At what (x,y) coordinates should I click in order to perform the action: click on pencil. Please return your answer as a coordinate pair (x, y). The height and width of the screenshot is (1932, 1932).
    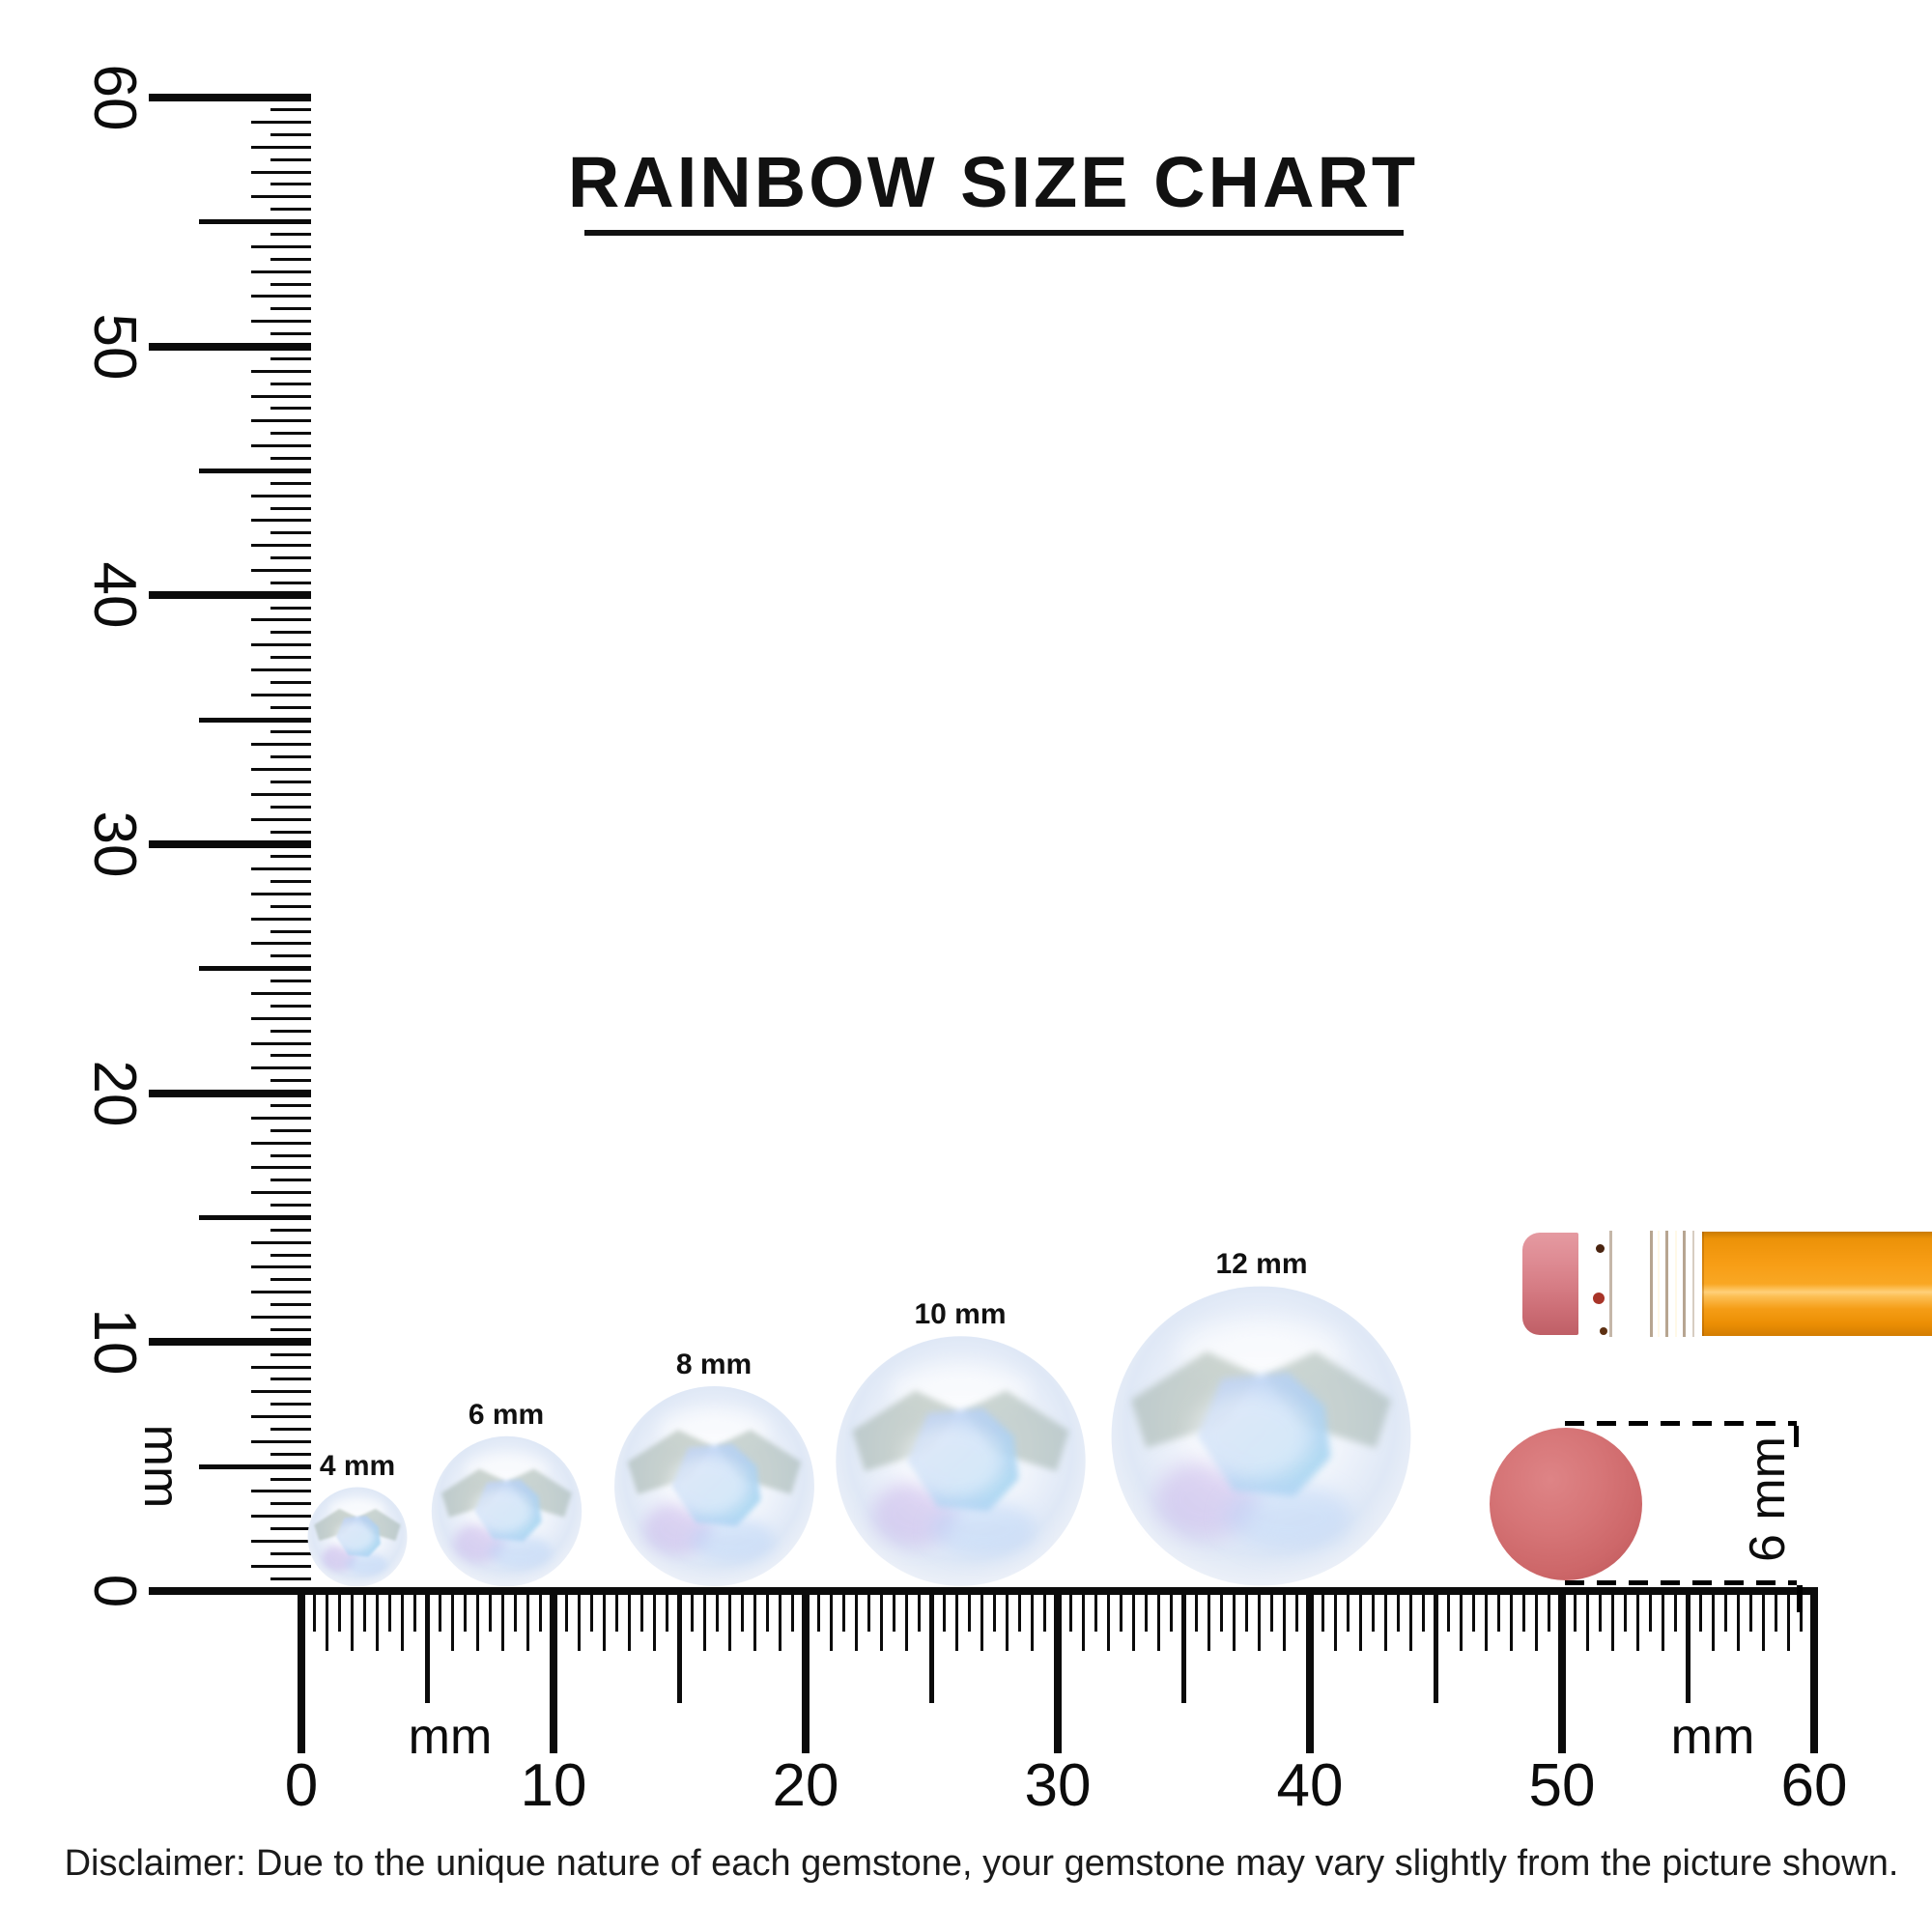
    Looking at the image, I should click on (1727, 1284).